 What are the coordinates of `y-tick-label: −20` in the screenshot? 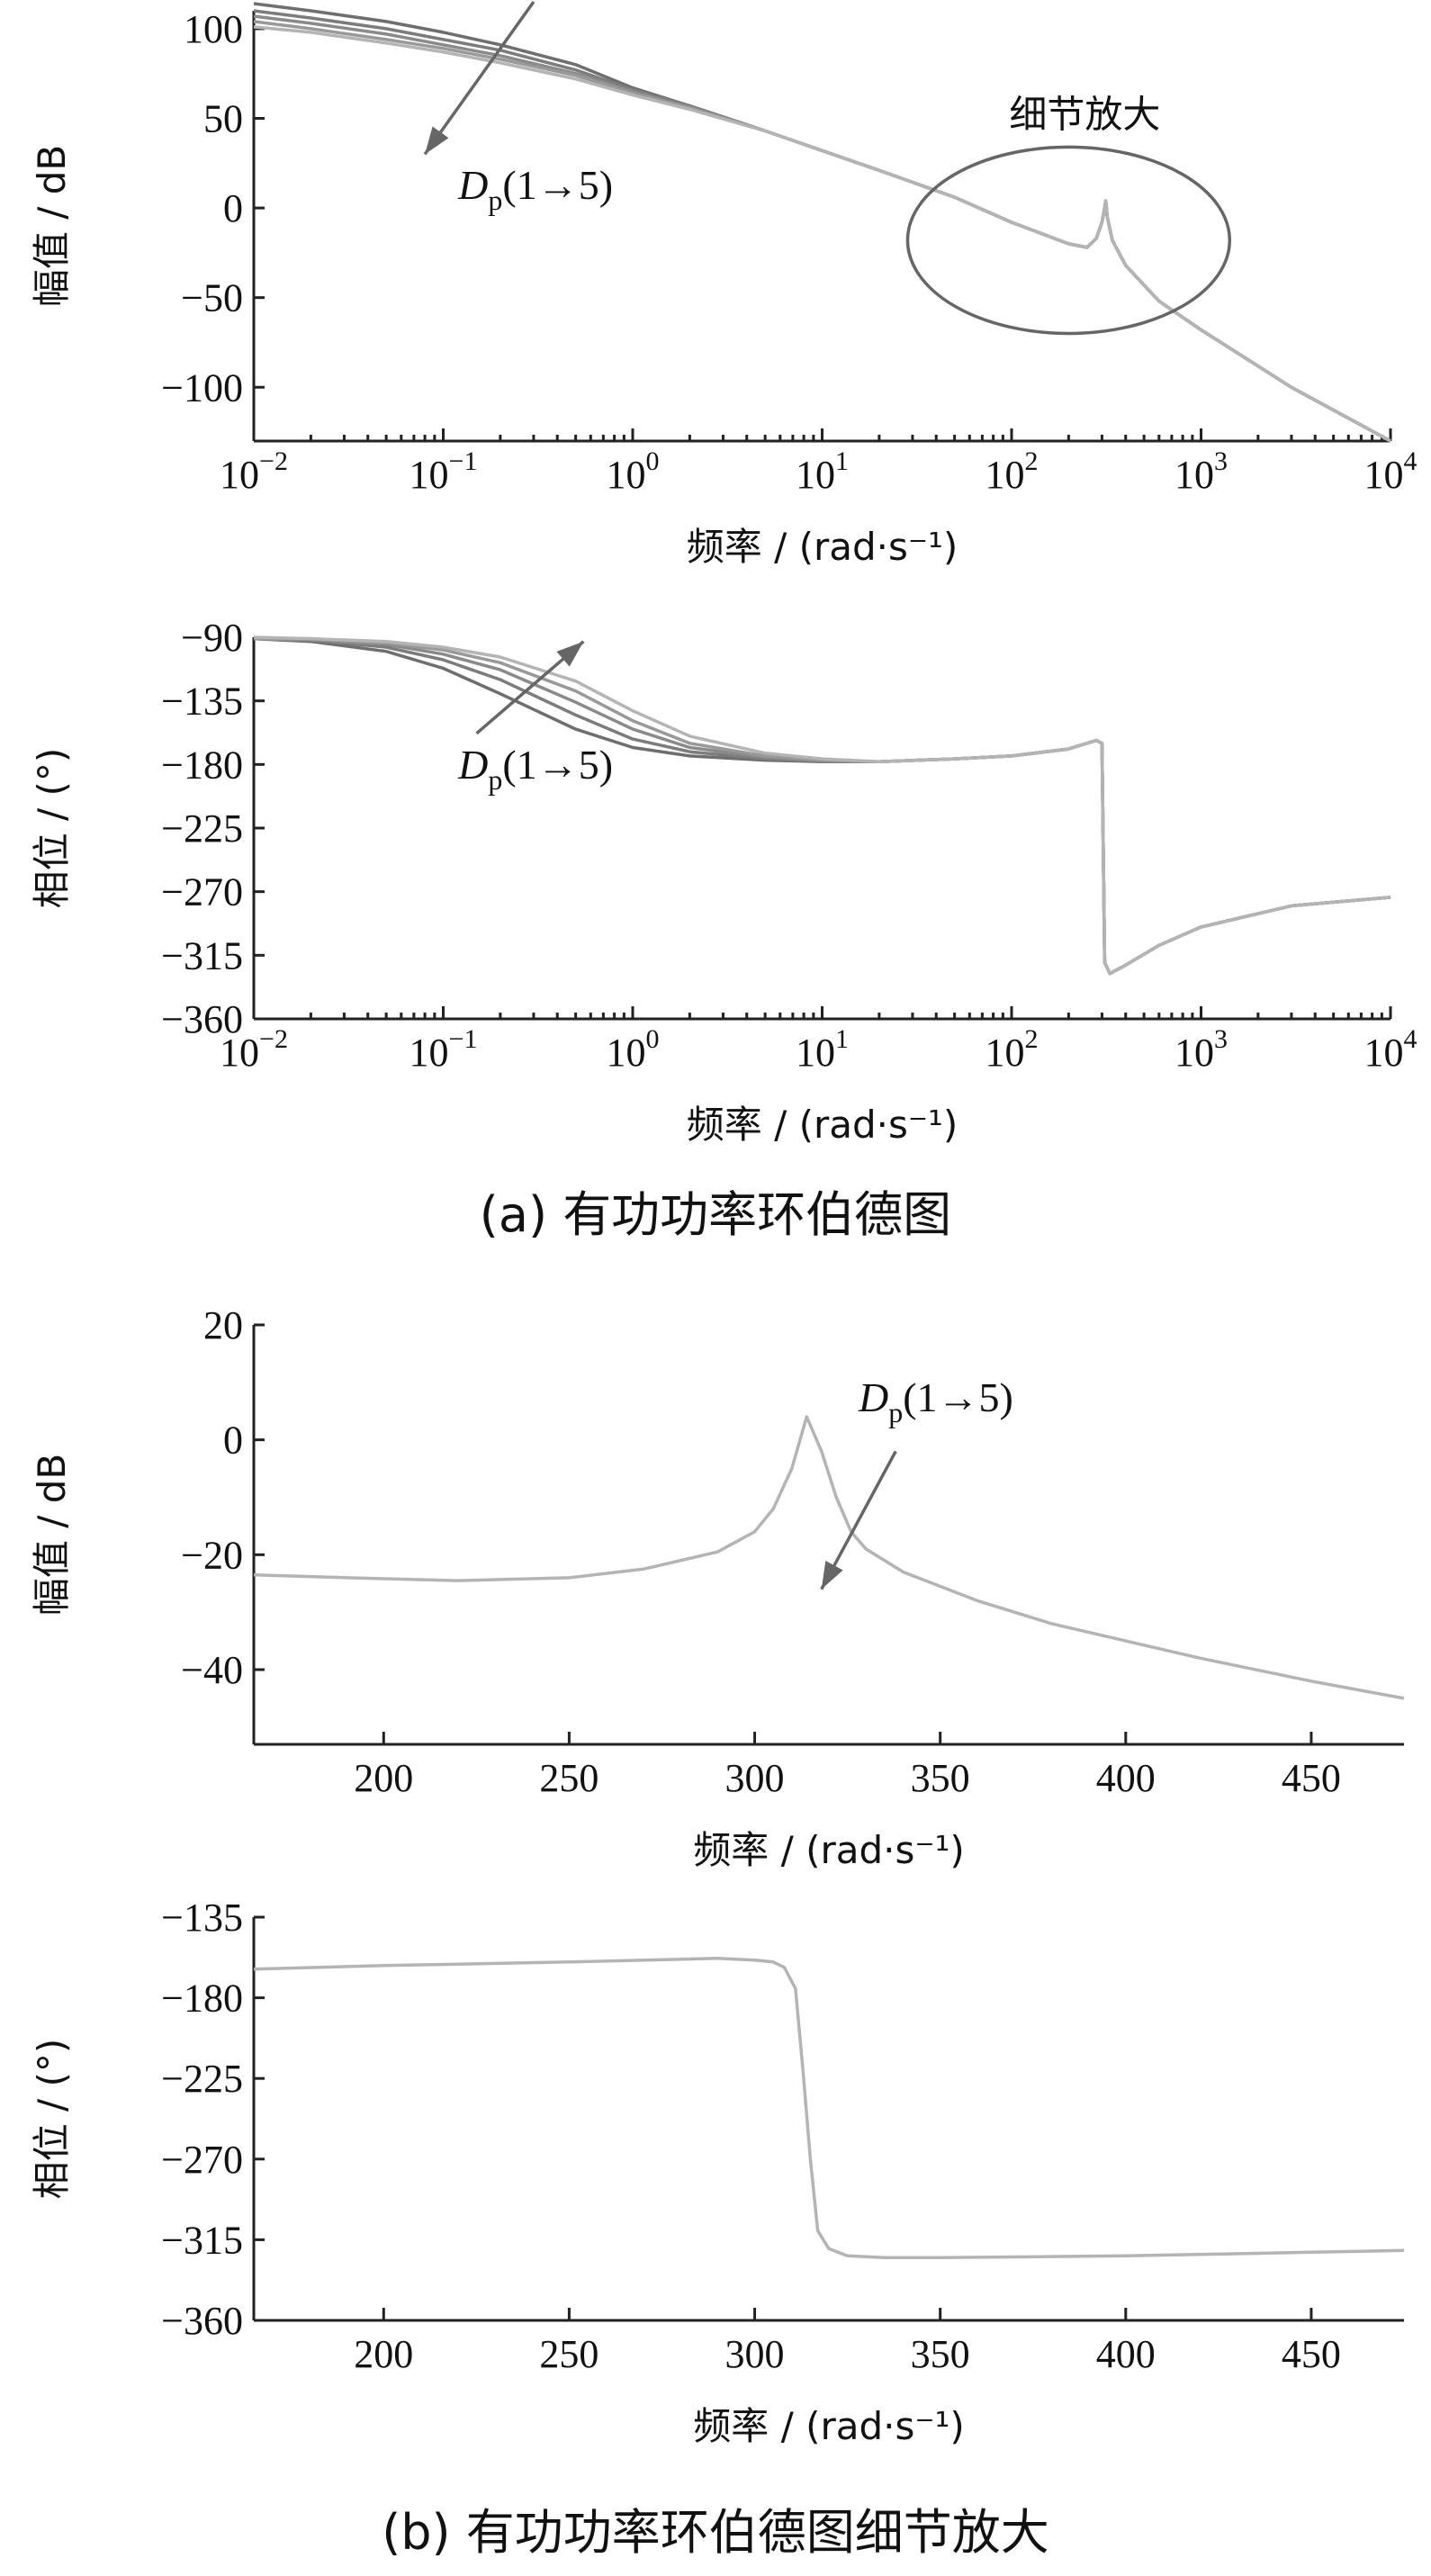 It's located at (212, 1555).